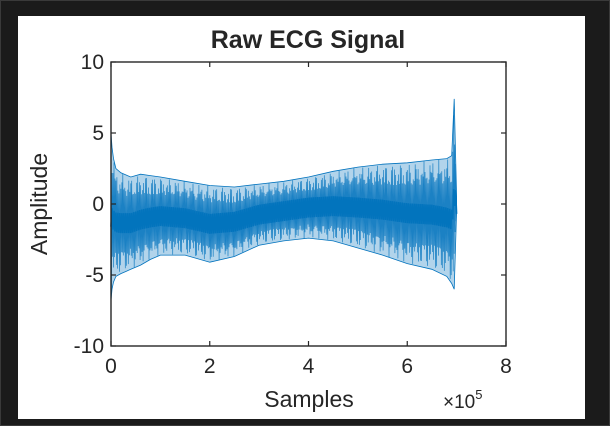 This screenshot has height=426, width=610. I want to click on y-tick-label: 10, so click(92, 62).